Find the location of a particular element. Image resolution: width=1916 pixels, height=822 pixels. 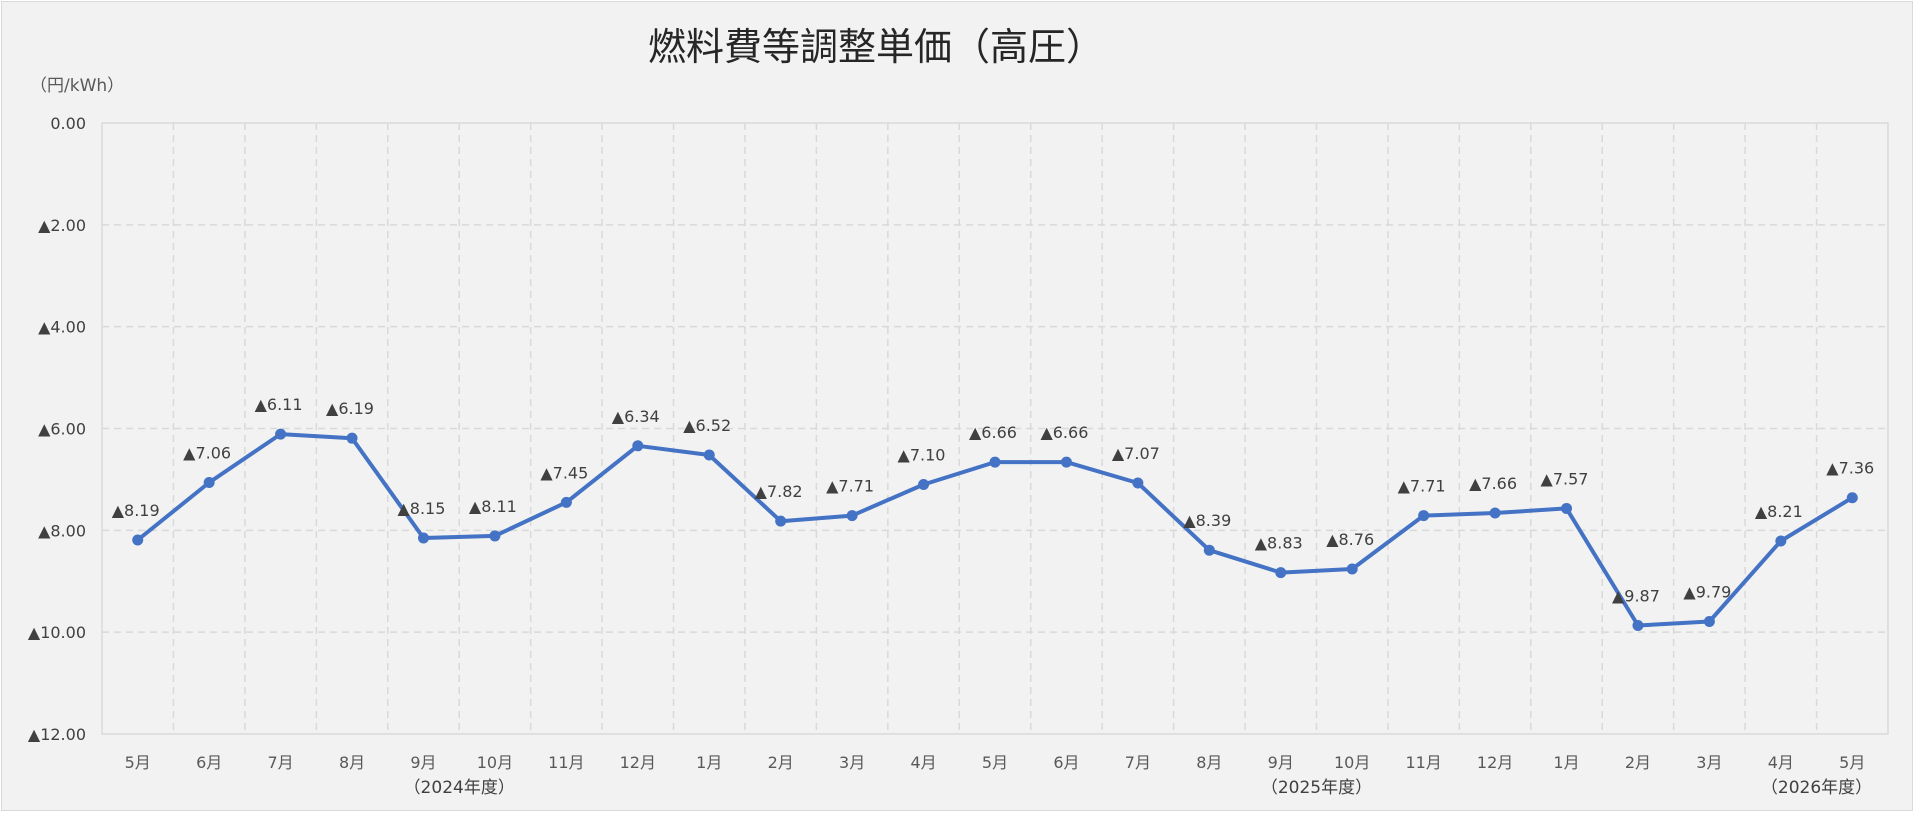

data-label: ▲7.07 is located at coordinates (1136, 453).